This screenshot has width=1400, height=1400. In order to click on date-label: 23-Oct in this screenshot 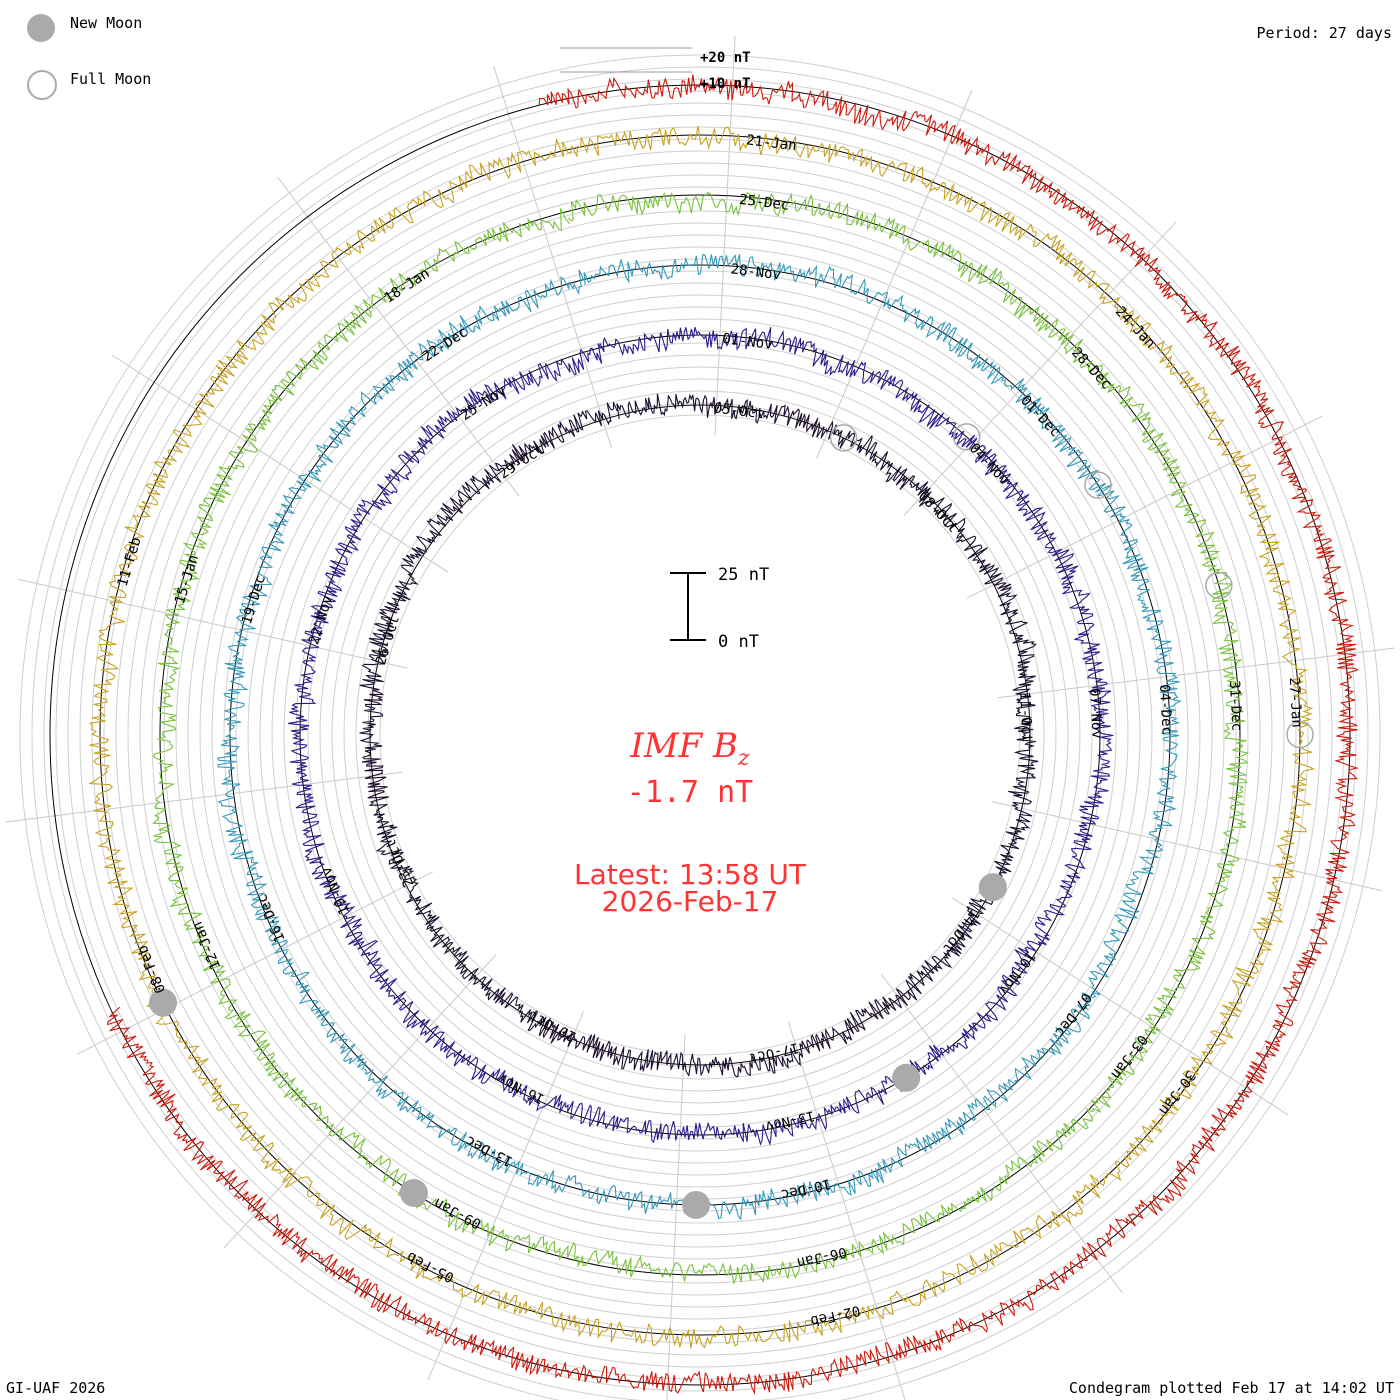, I will do `click(400, 863)`.